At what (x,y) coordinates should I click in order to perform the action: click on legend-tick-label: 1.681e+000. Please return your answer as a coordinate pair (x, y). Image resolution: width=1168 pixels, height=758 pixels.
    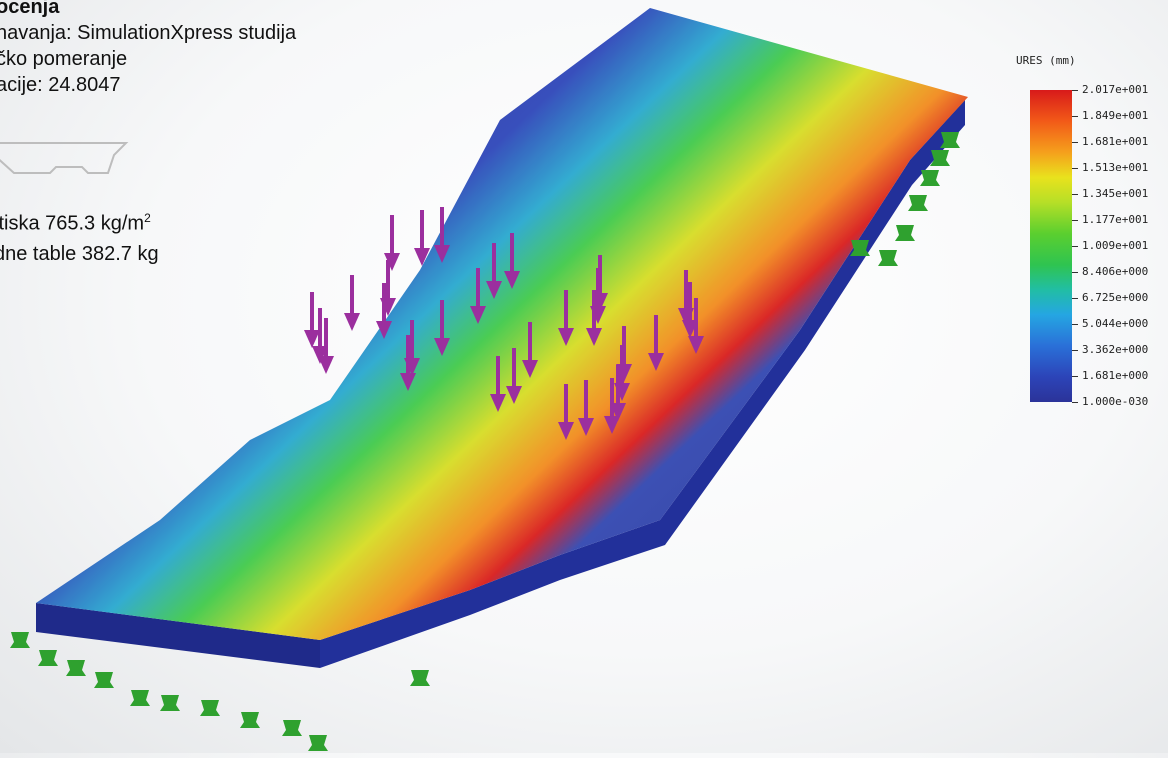
    Looking at the image, I should click on (1115, 375).